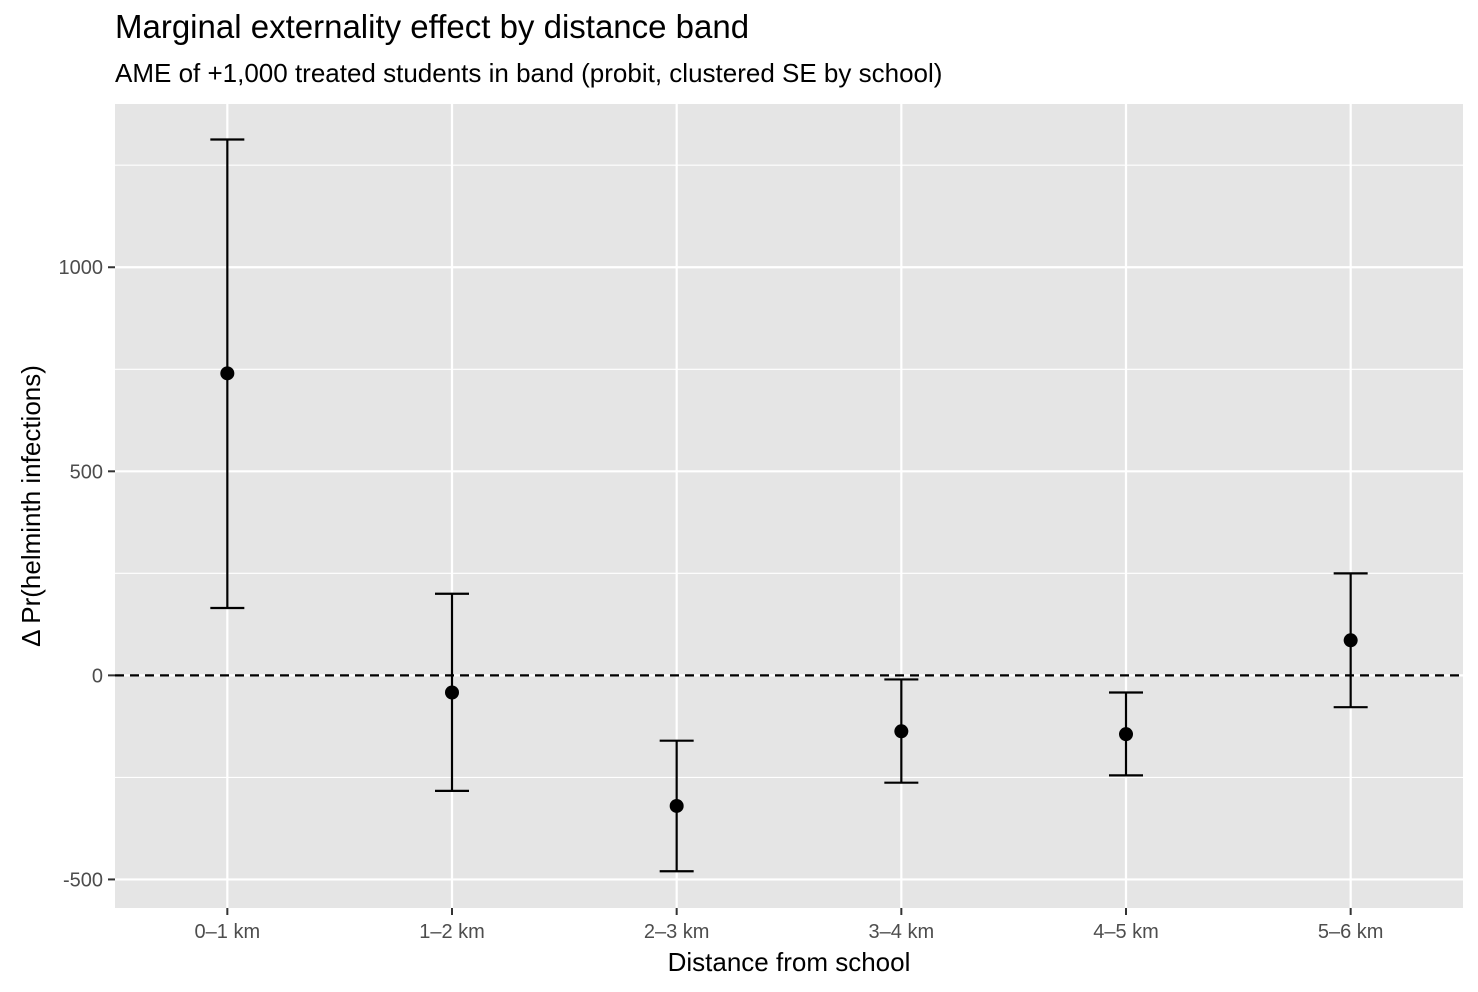 This screenshot has height=992, width=1478. What do you see at coordinates (86, 472) in the screenshot?
I see `y-tick-label: 500` at bounding box center [86, 472].